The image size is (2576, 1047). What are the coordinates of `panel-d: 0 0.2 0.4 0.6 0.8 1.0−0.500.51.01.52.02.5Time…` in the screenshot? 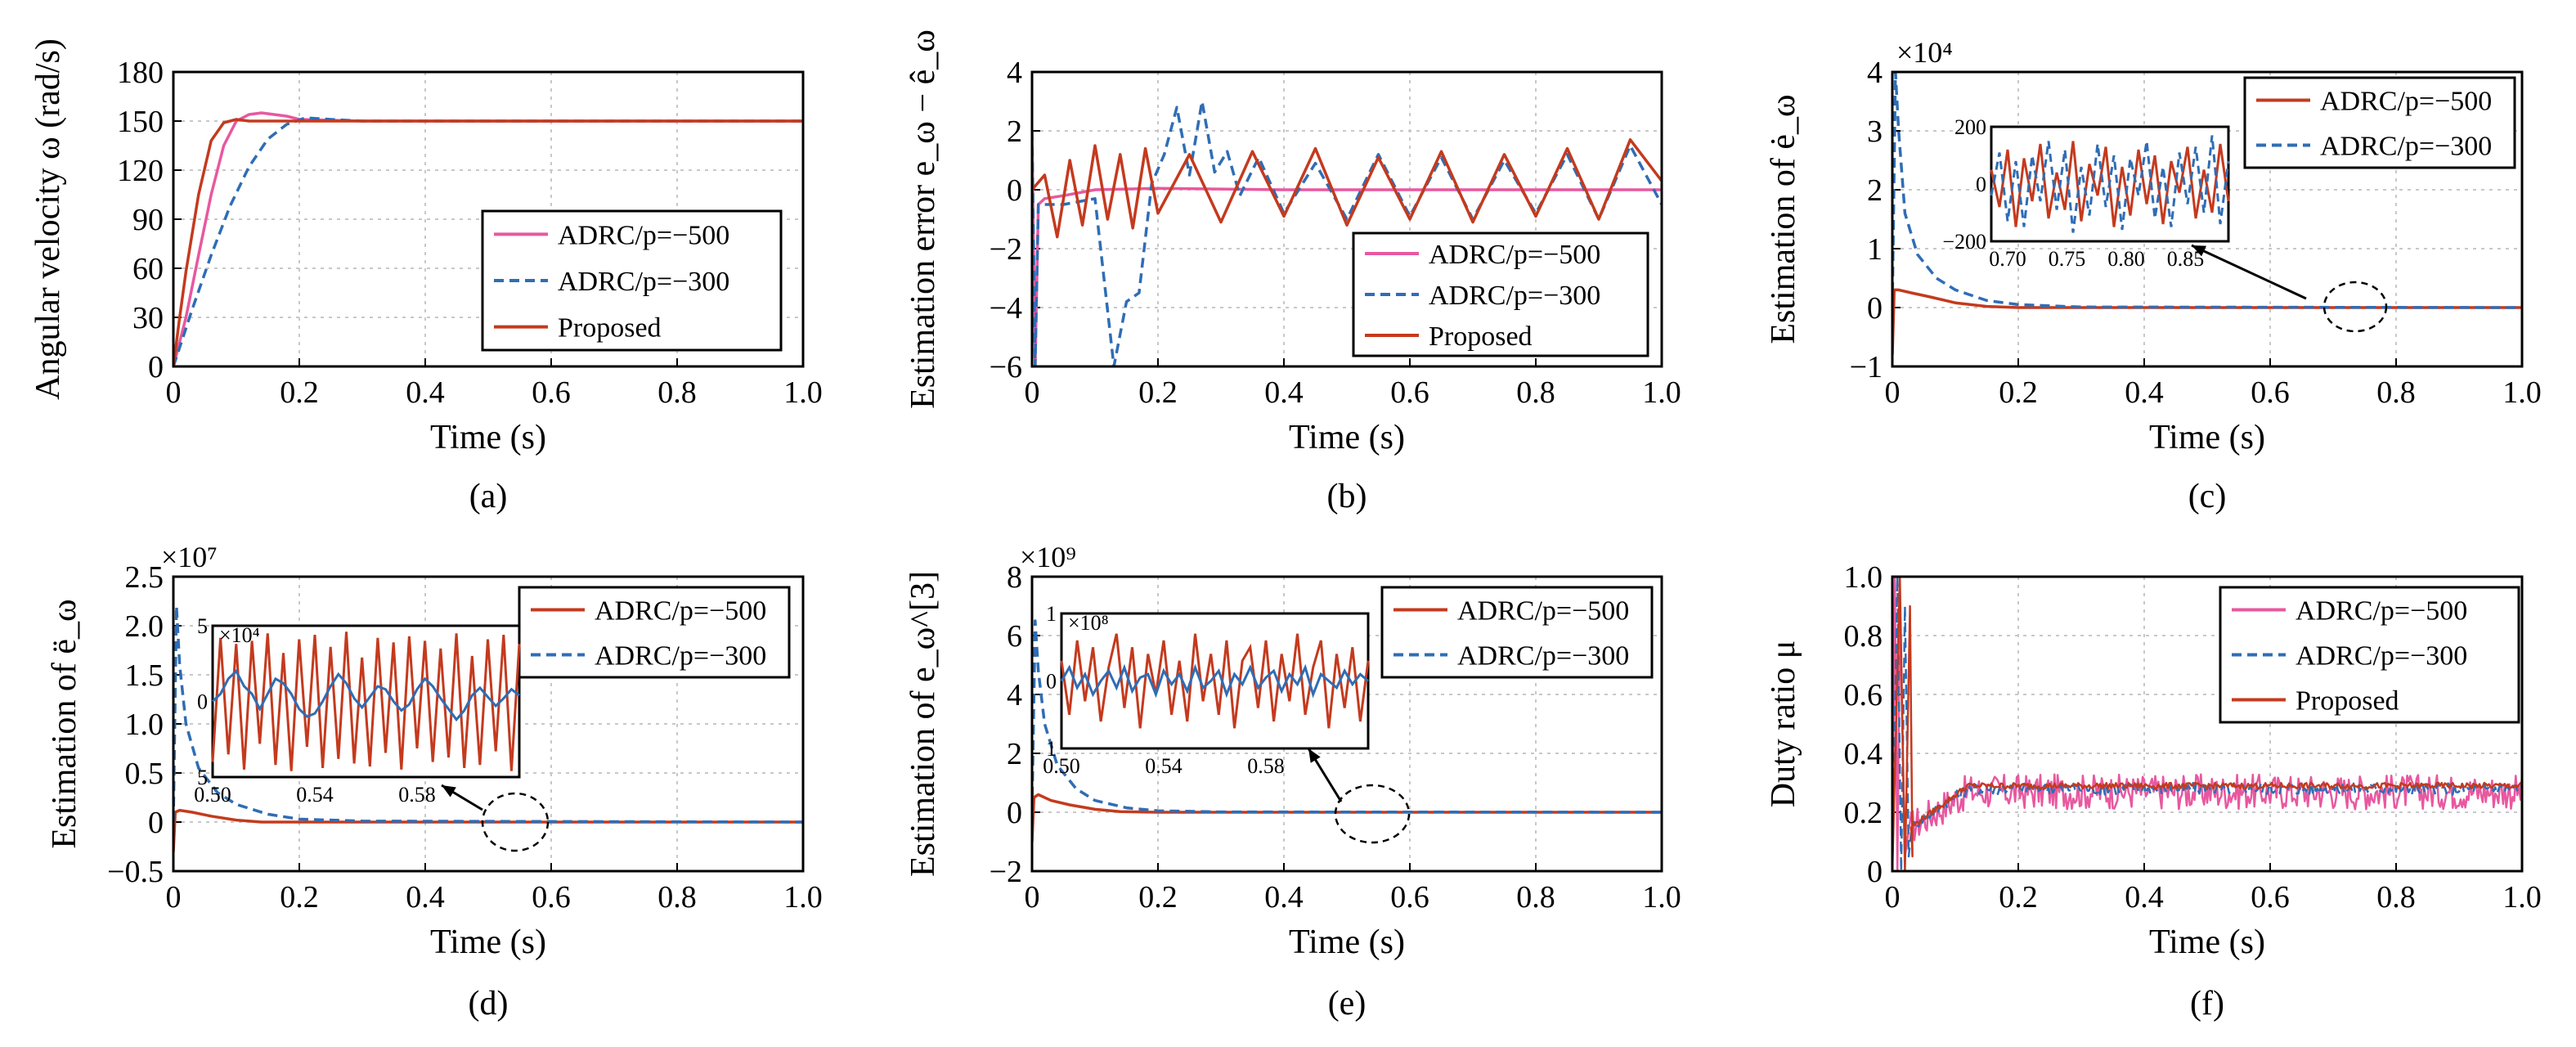 It's located at (435, 782).